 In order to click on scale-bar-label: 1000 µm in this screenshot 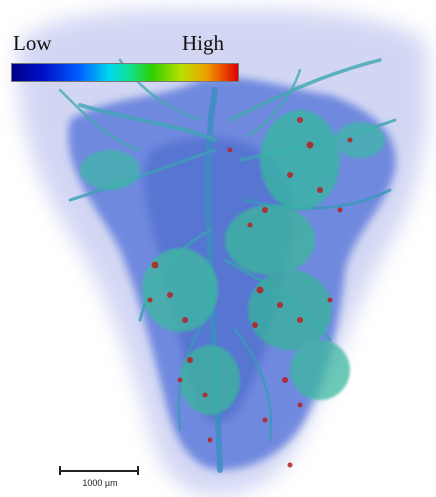, I will do `click(100, 483)`.